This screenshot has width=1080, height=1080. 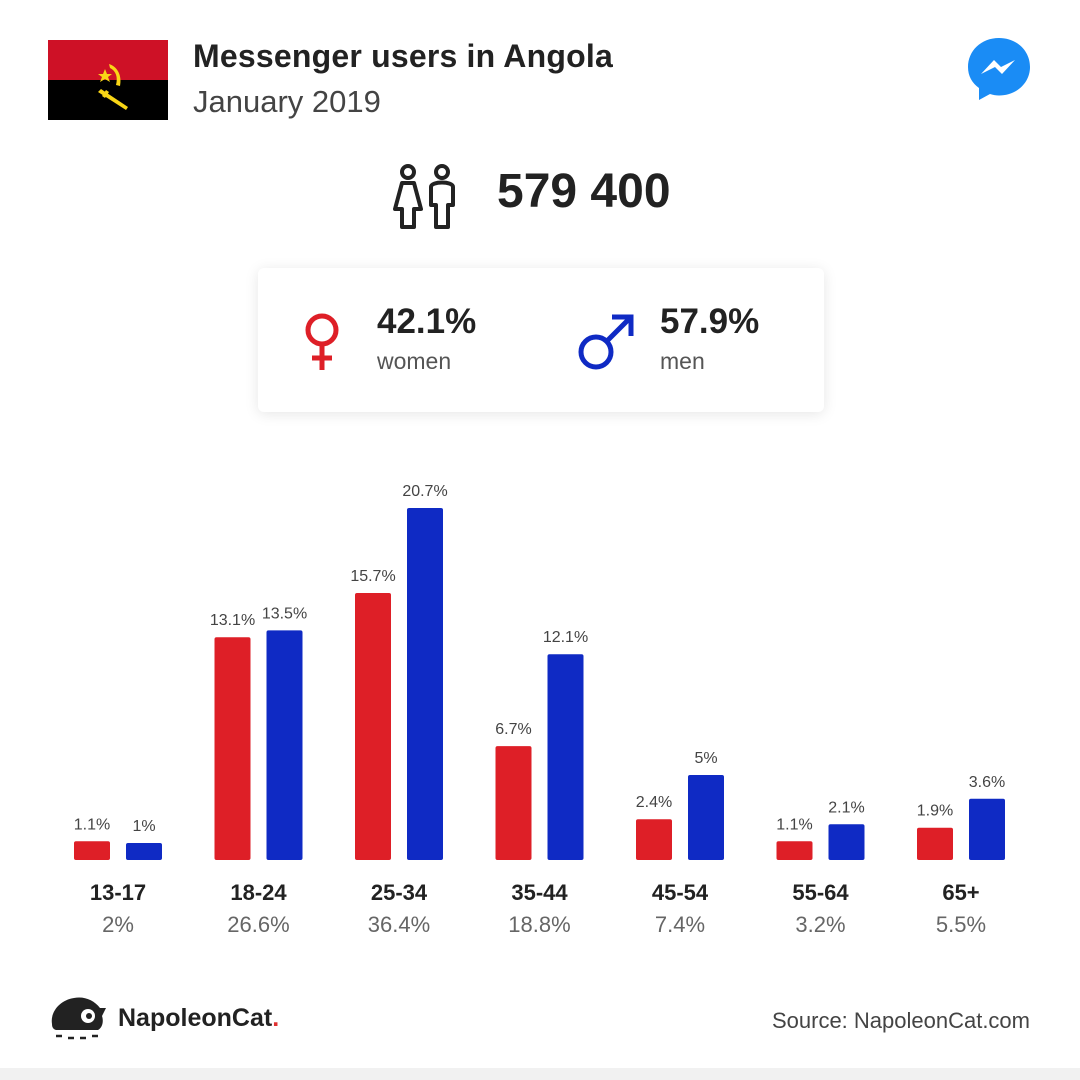 I want to click on men-percentage: 57.9%, so click(x=710, y=321).